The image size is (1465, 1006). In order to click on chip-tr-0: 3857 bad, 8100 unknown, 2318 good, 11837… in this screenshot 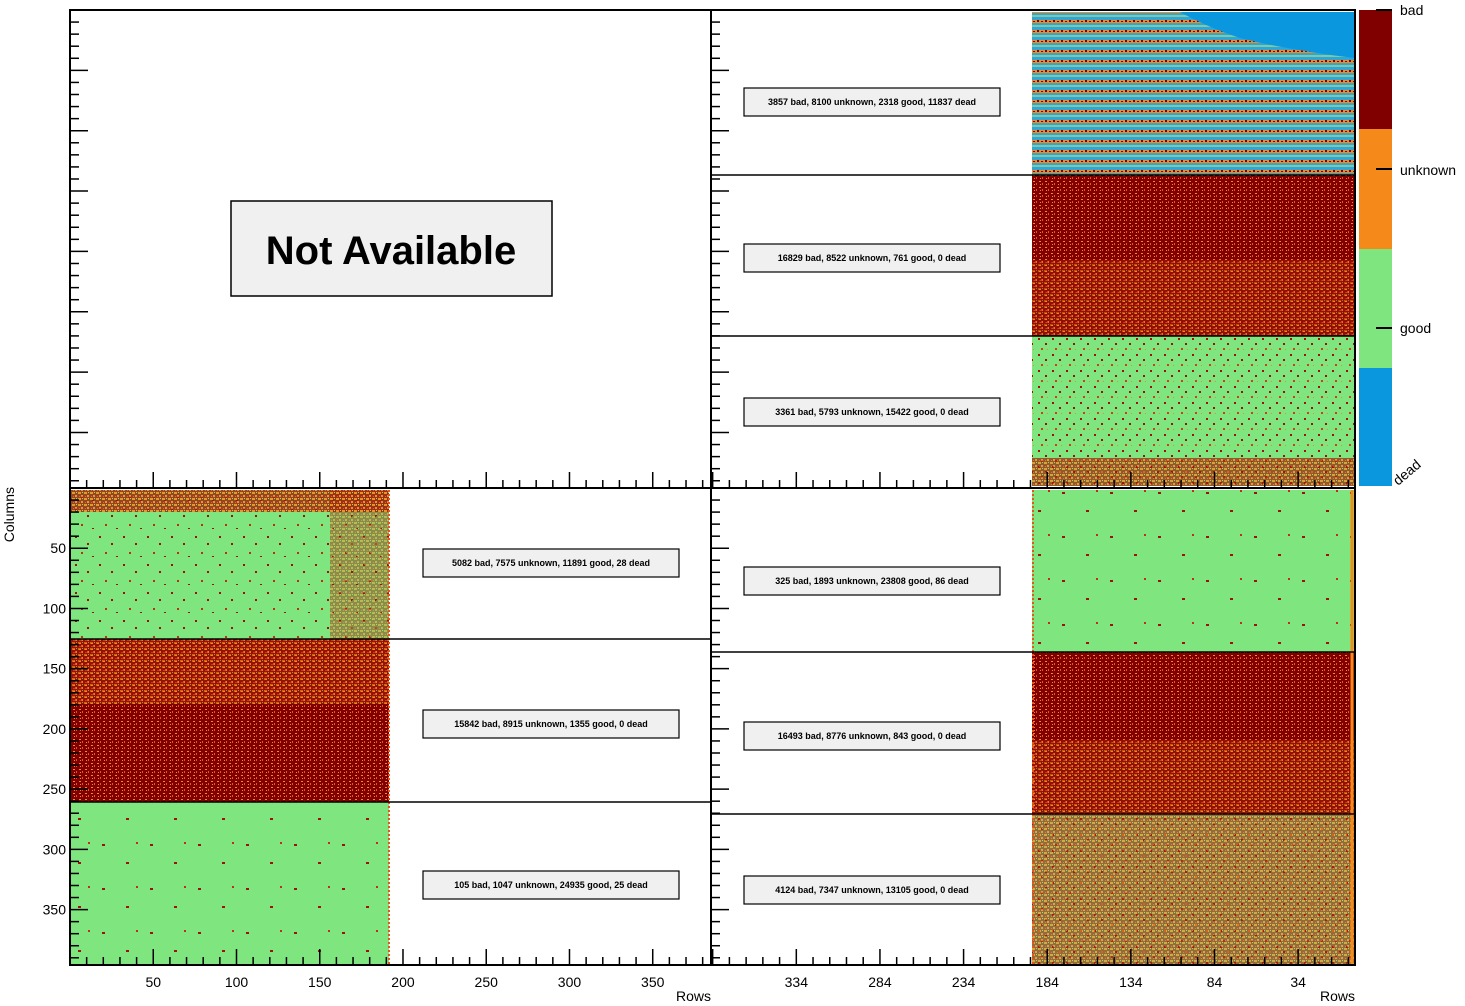, I will do `click(872, 102)`.